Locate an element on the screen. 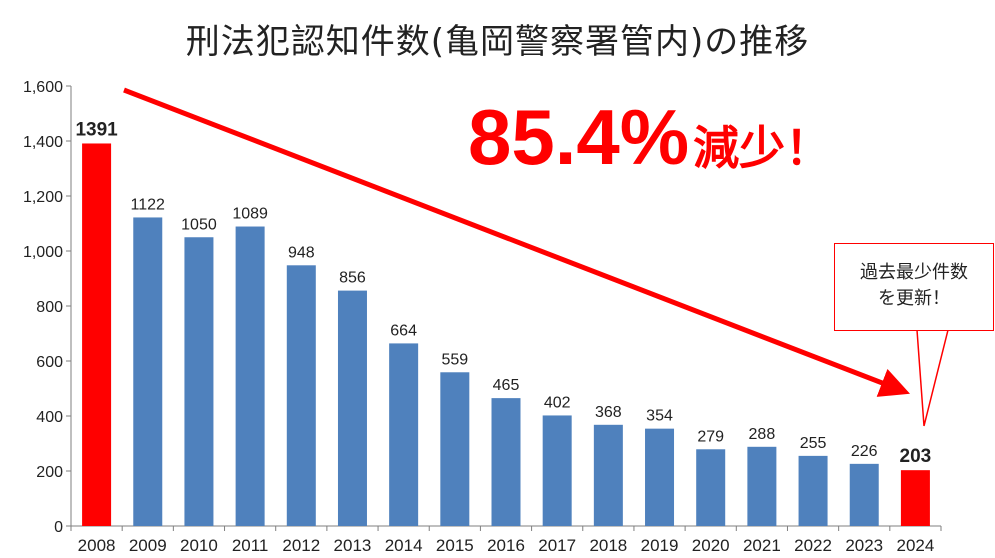 This screenshot has height=558, width=995. value-label: 465 is located at coordinates (506, 385).